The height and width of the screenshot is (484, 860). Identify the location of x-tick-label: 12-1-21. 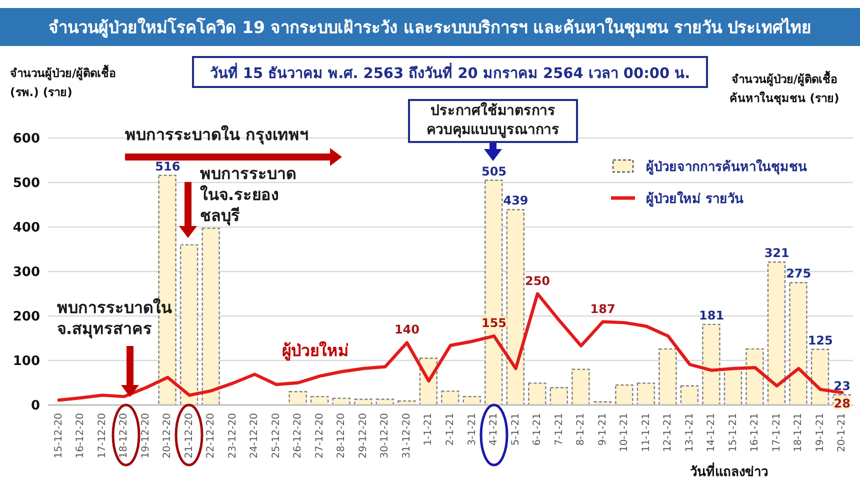
(668, 432).